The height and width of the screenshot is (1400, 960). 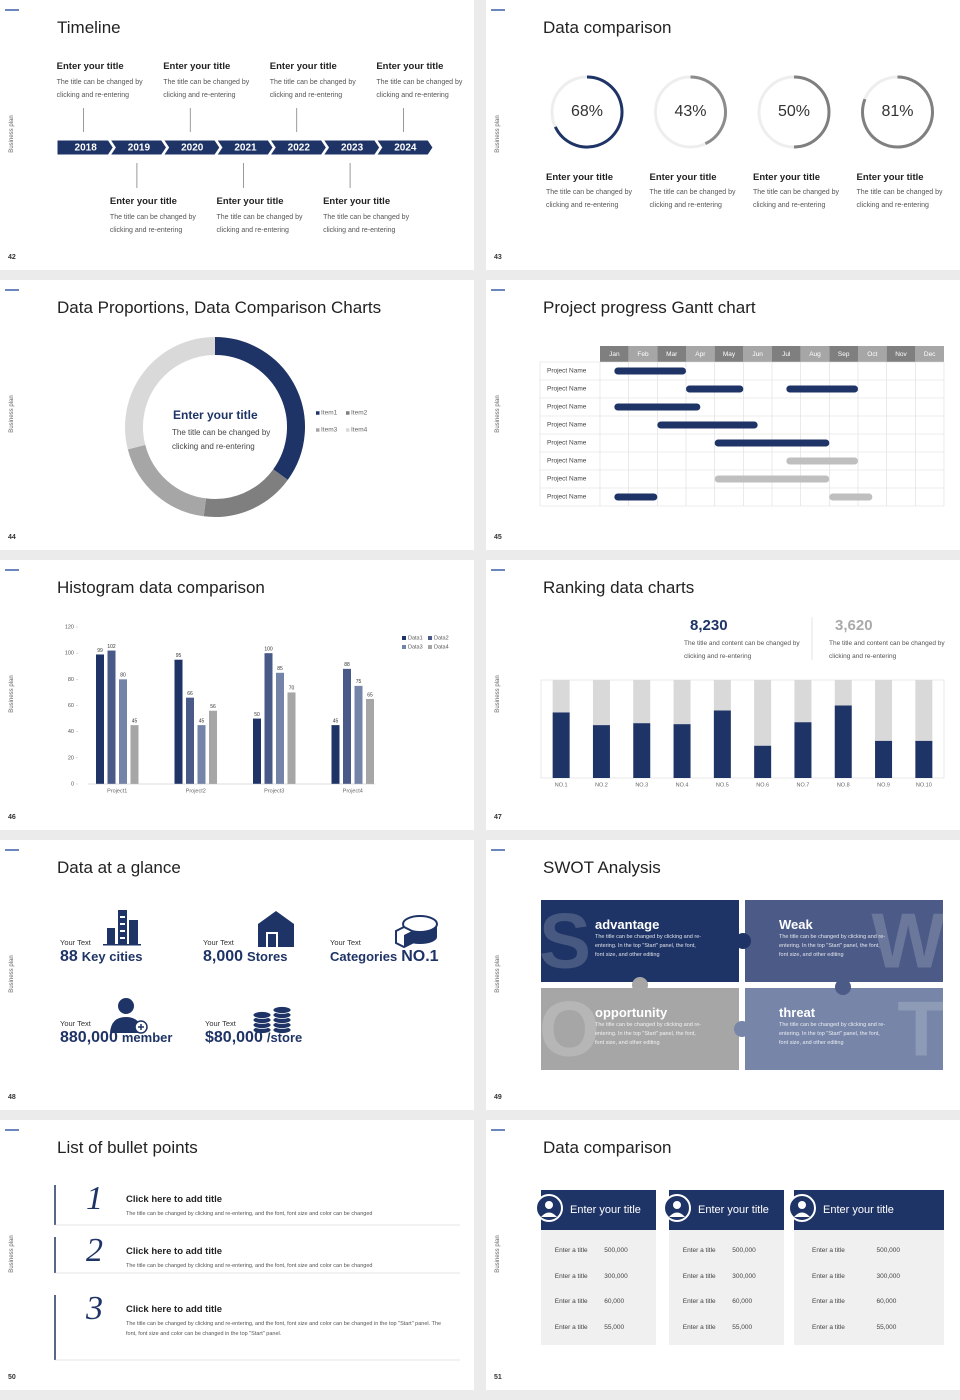 I want to click on donut-slice, so click(x=245, y=493).